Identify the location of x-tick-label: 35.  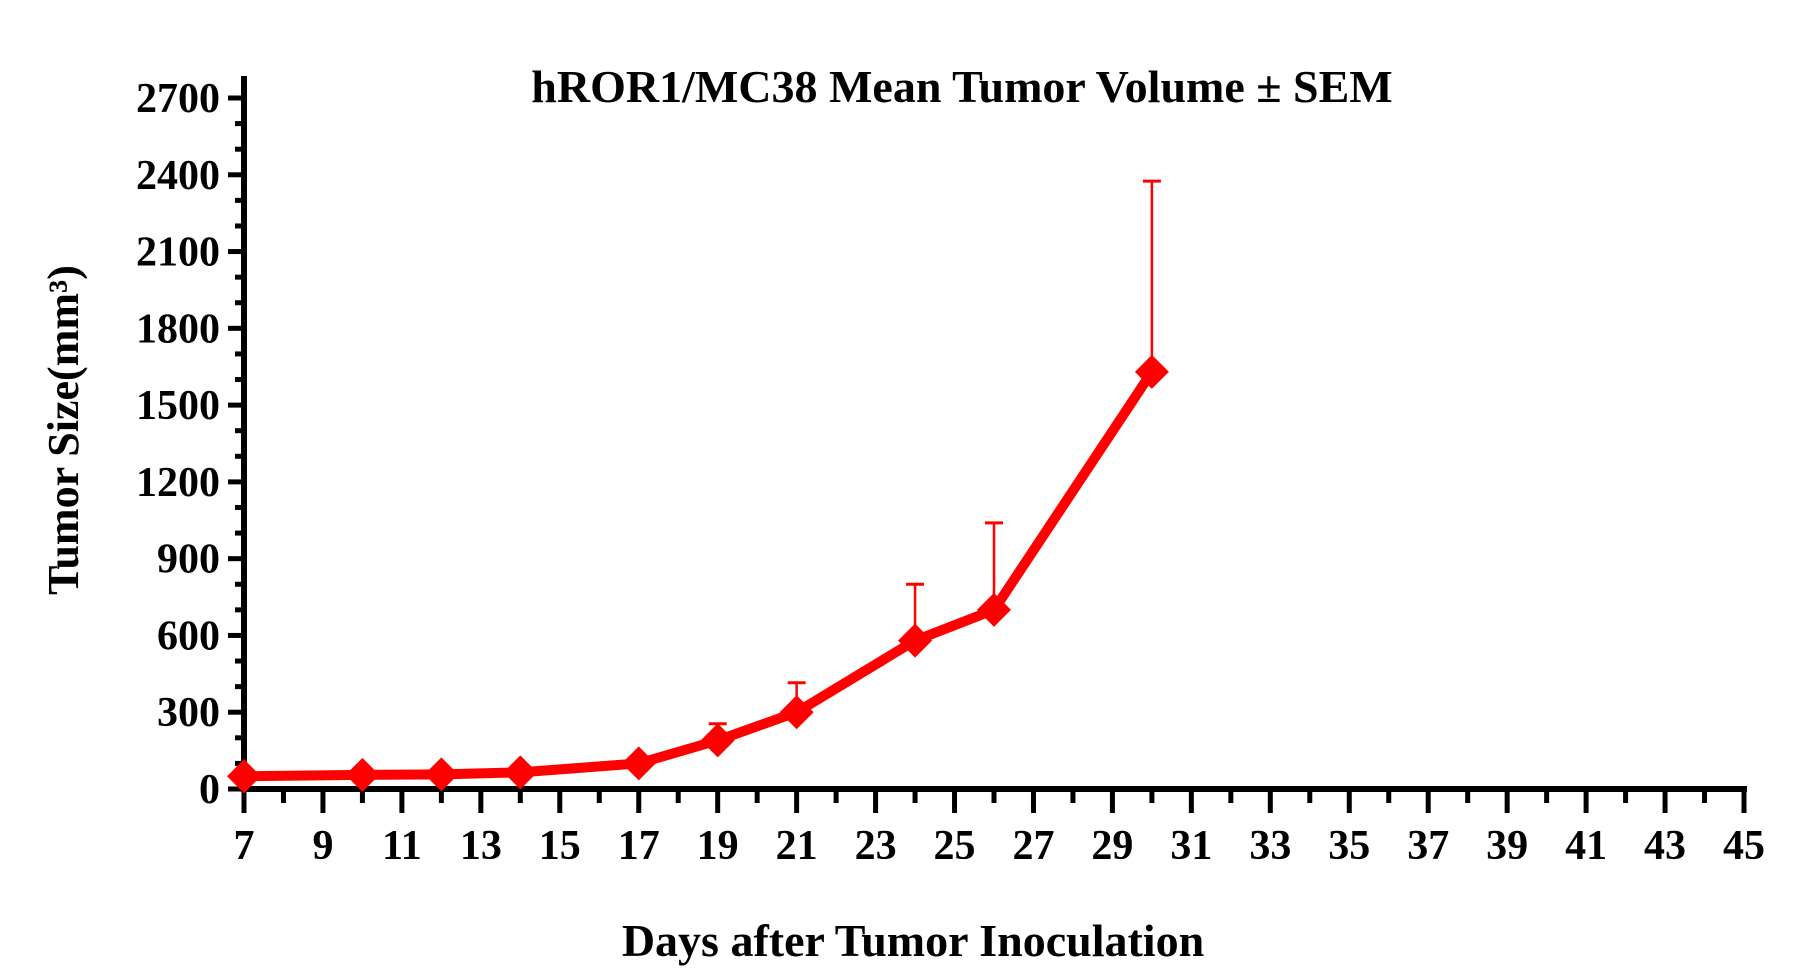
(1349, 846).